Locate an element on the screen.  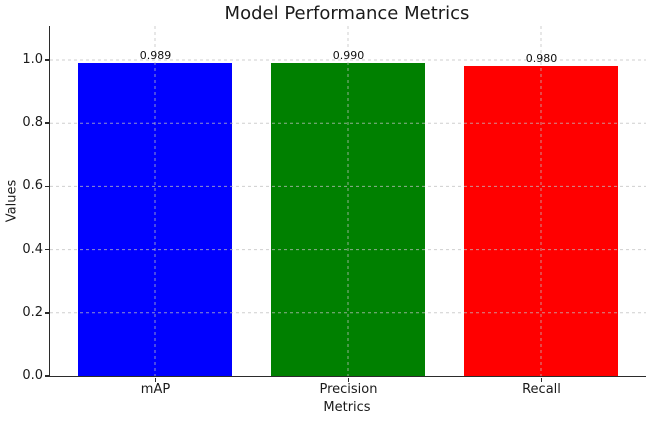
bar-value-label-precision: 0.990 is located at coordinates (348, 56).